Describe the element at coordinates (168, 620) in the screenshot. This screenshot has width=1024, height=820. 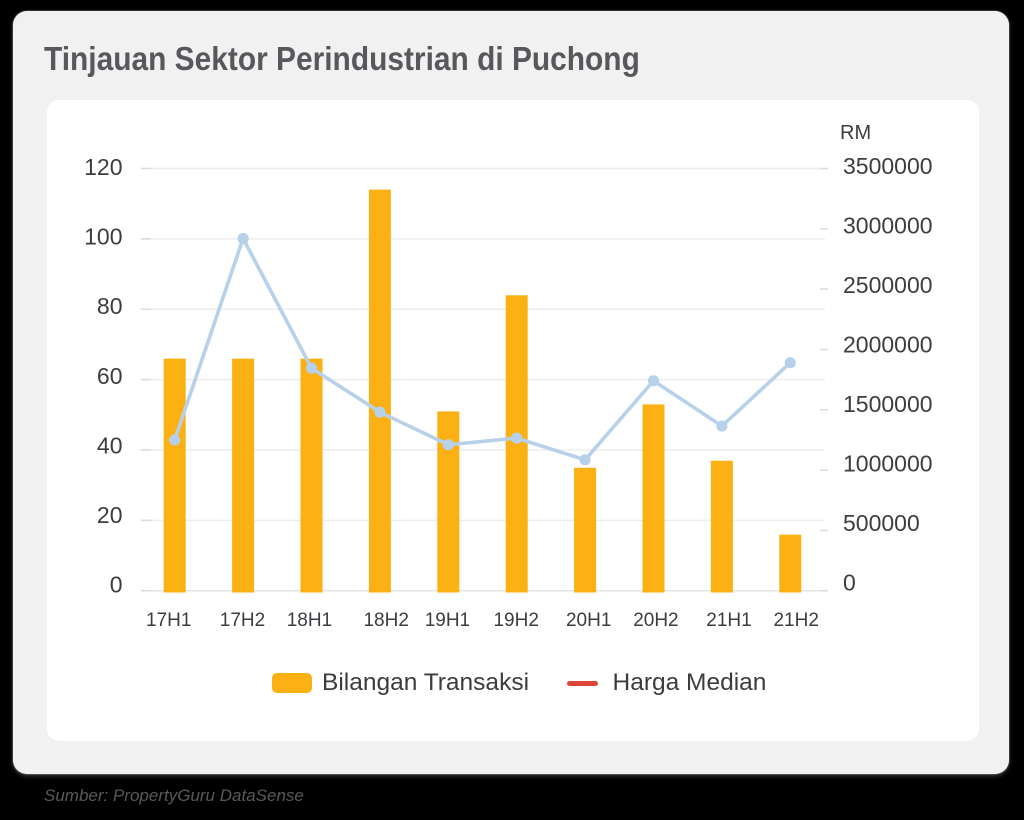
I see `x-axis-label: 17H1` at that location.